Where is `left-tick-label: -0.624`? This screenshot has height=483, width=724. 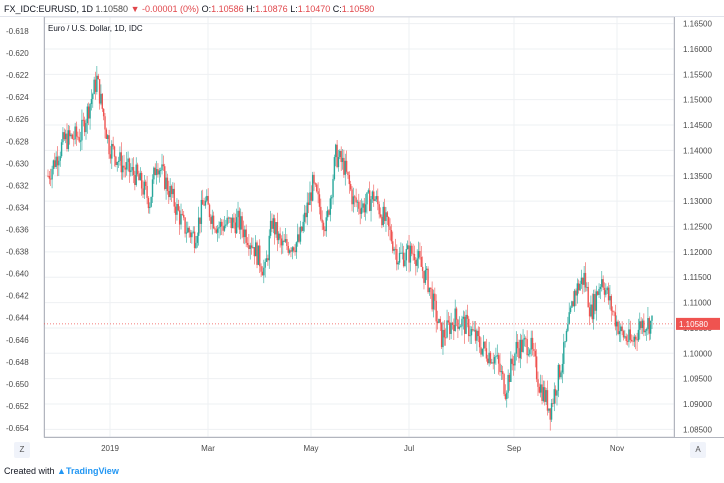 left-tick-label: -0.624 is located at coordinates (17, 97).